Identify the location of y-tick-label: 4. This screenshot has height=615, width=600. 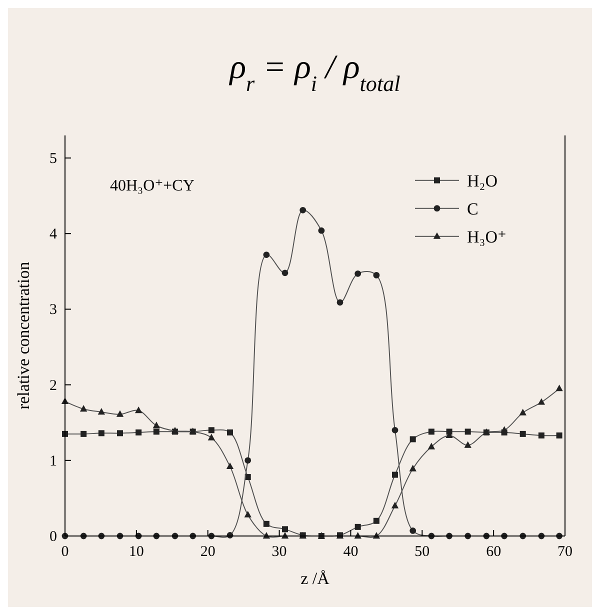
(54, 234).